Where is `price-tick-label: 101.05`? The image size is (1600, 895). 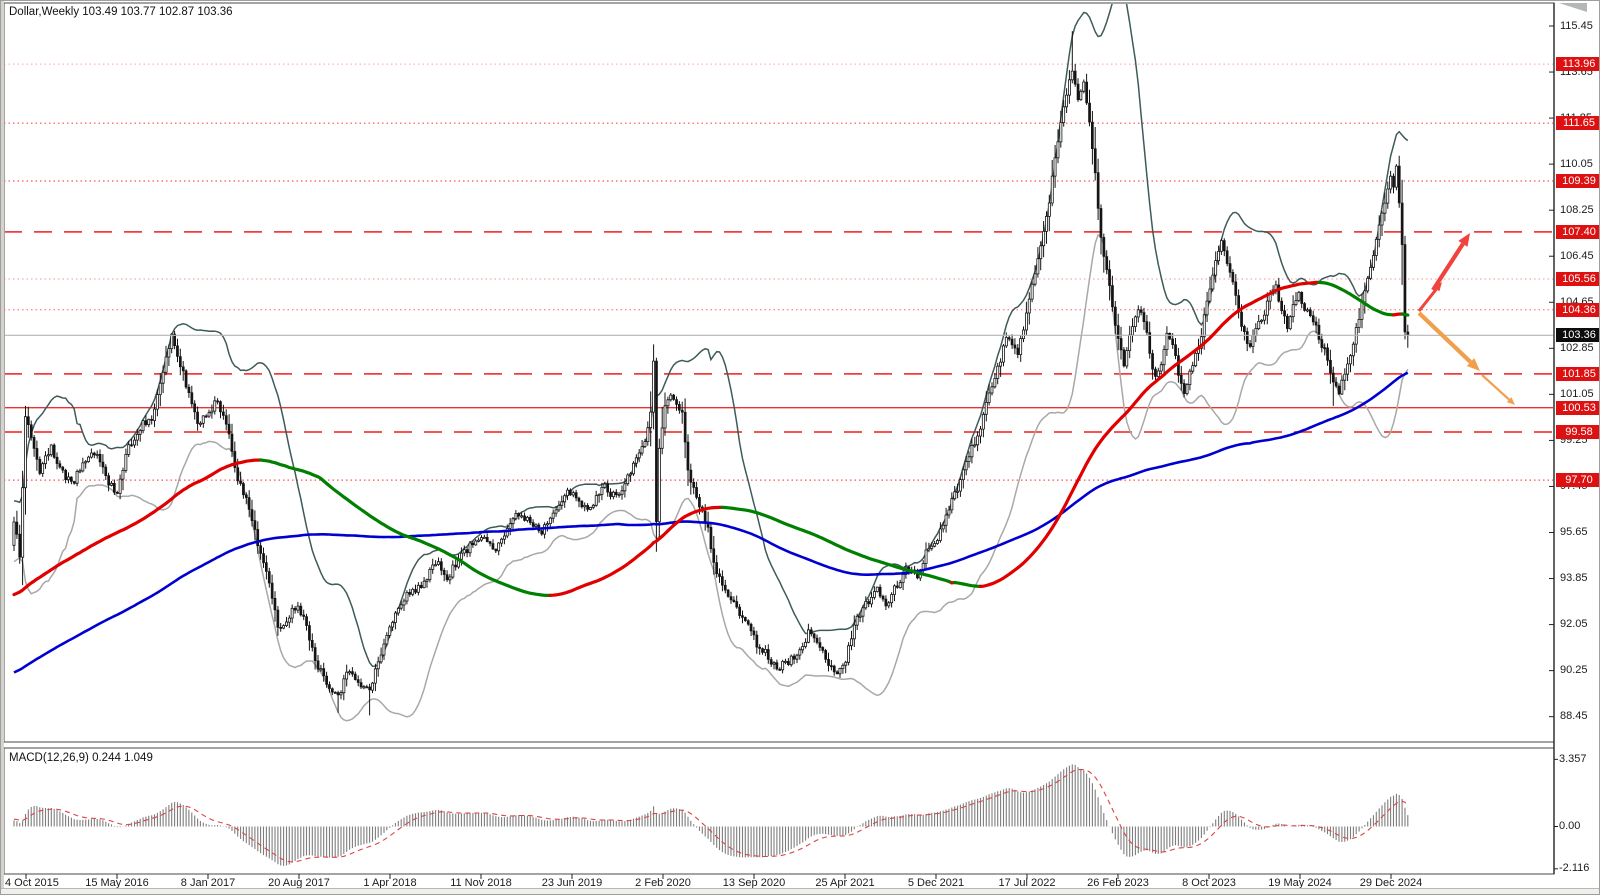
price-tick-label: 101.05 is located at coordinates (1577, 393).